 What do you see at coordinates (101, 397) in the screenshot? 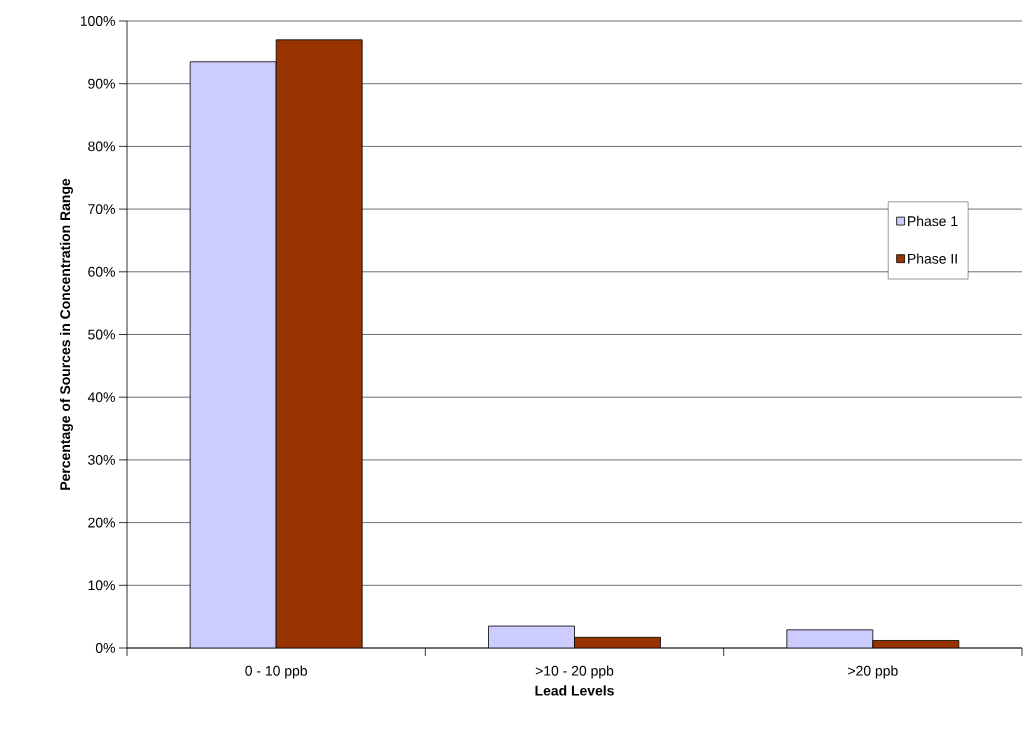
I see `y-tick-label: 40%` at bounding box center [101, 397].